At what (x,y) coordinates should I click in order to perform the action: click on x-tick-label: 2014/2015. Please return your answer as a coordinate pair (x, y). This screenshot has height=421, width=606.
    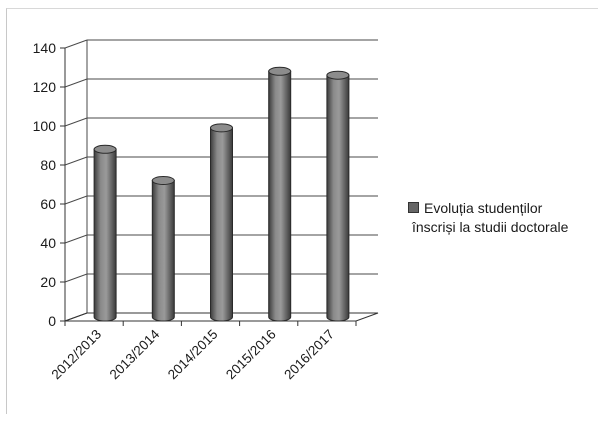
    Looking at the image, I should click on (193, 355).